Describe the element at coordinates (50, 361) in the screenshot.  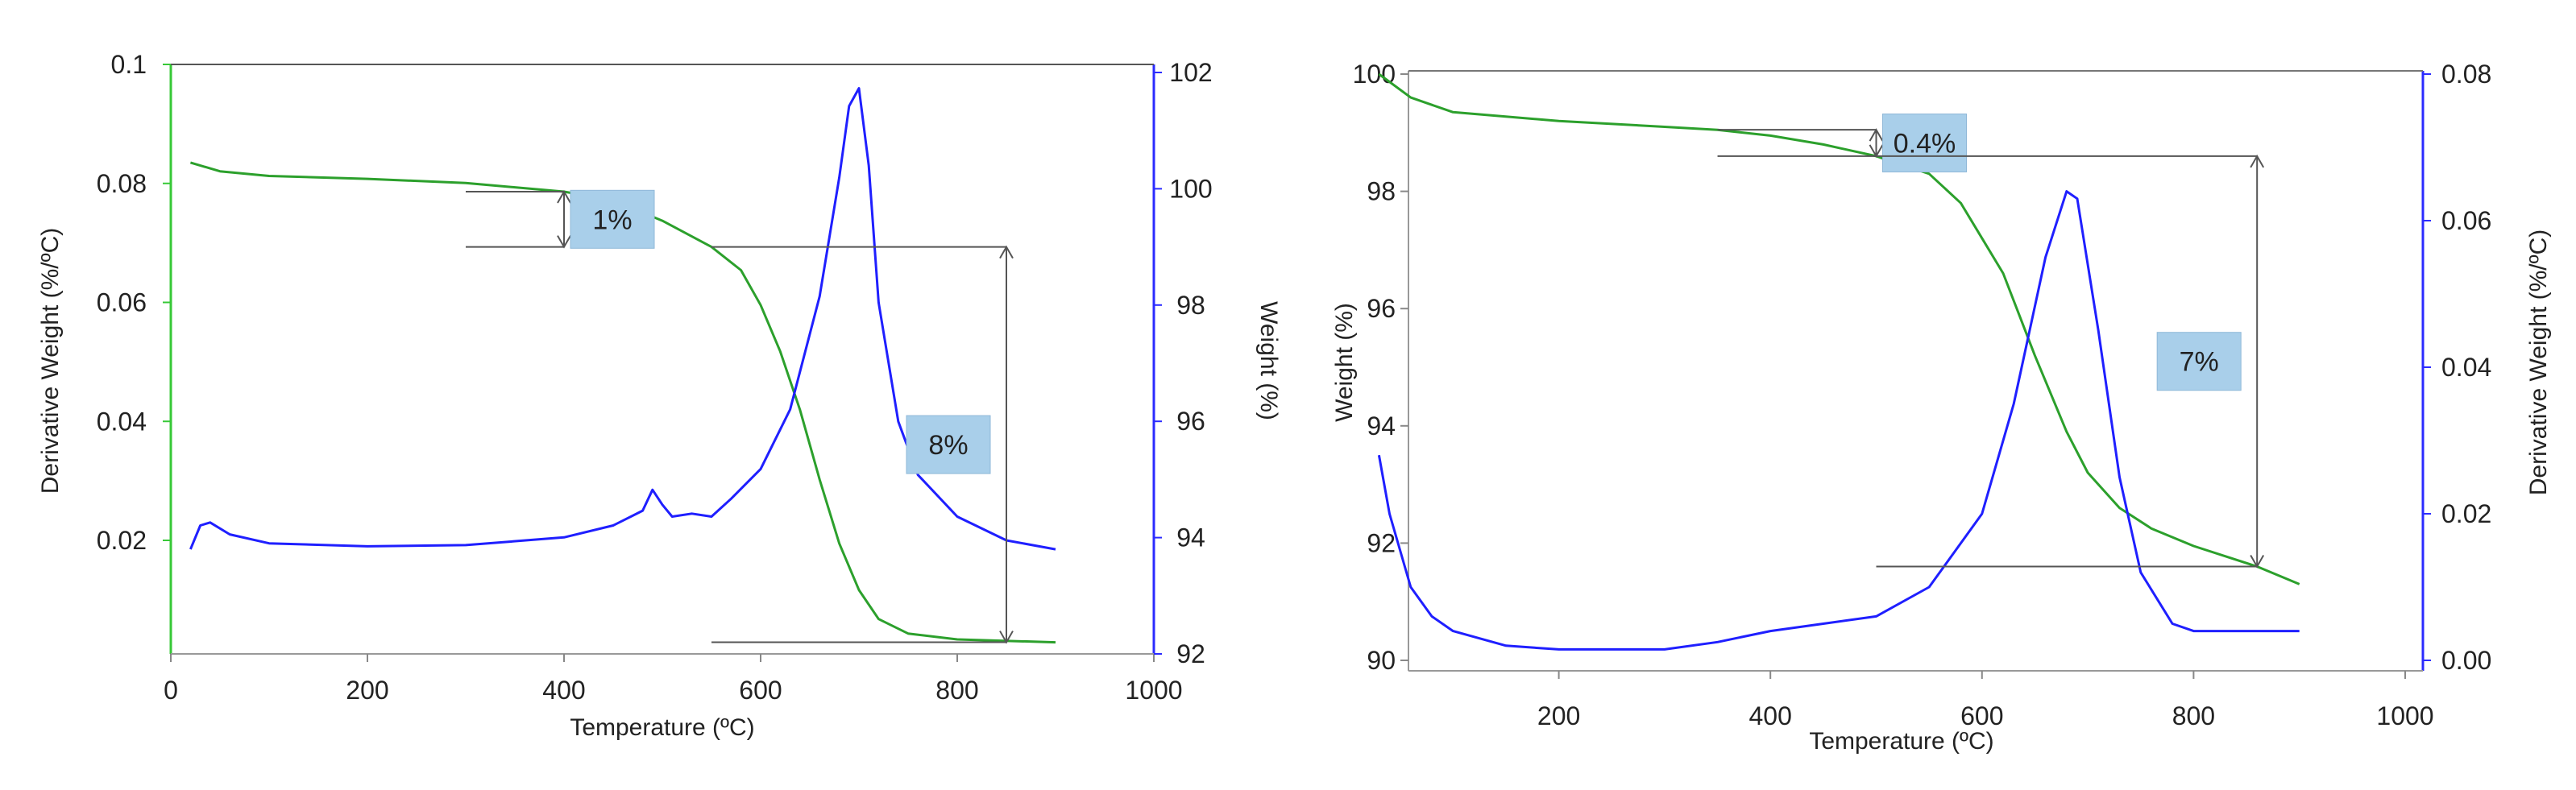
I see `y-axis-label-left: Derivative Weight (%/ºC)` at that location.